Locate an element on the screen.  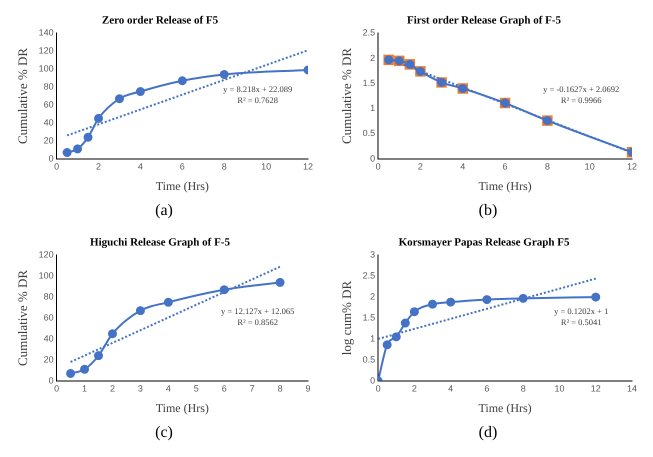
y-tick-label: 3 is located at coordinates (373, 255).